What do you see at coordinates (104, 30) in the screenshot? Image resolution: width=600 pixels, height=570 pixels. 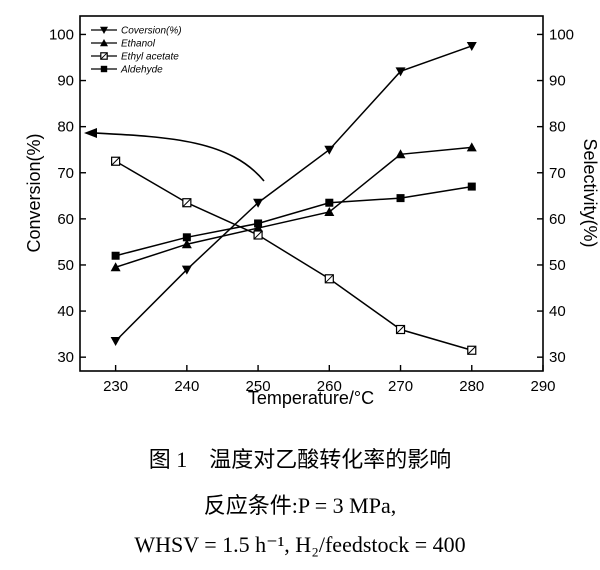 I see `legend-marker-coversion` at bounding box center [104, 30].